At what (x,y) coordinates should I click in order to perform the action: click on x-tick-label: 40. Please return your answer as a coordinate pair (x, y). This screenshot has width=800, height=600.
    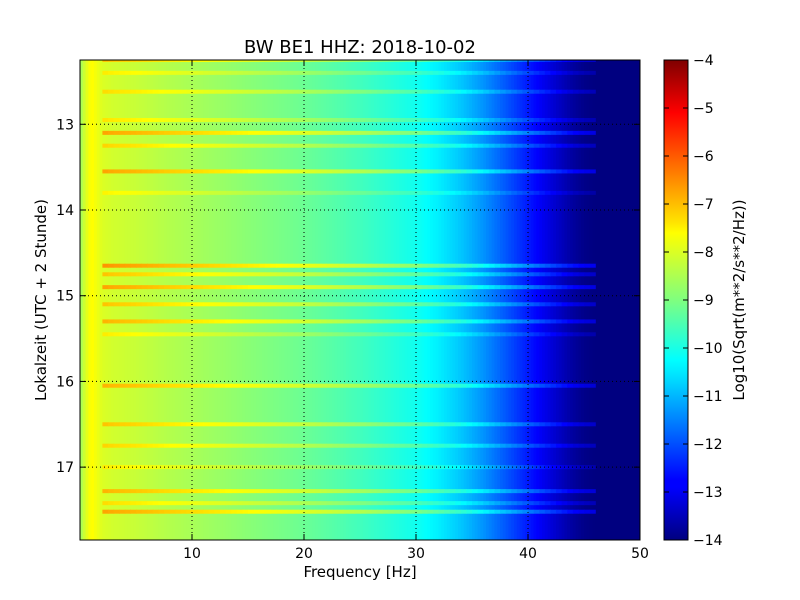
    Looking at the image, I should click on (528, 554).